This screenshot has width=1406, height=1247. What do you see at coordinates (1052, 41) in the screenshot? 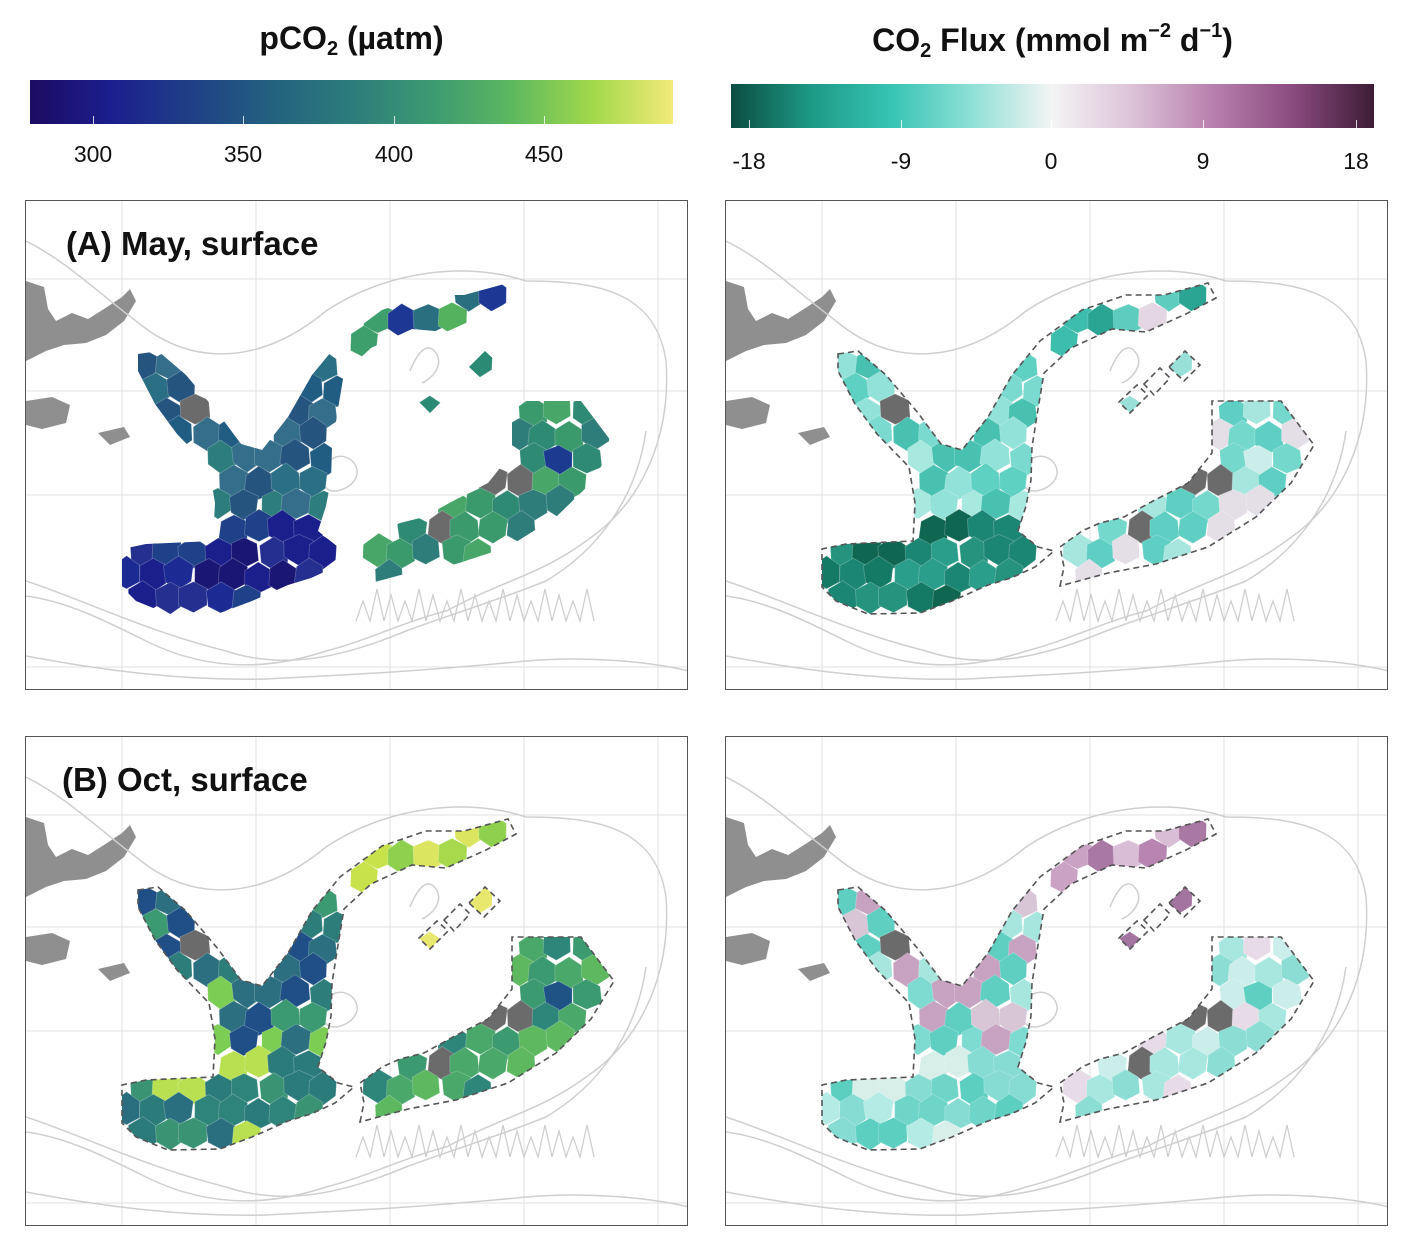
I see `flux-legend-title: CO2 Flux (mmol m−2 d−1)` at bounding box center [1052, 41].